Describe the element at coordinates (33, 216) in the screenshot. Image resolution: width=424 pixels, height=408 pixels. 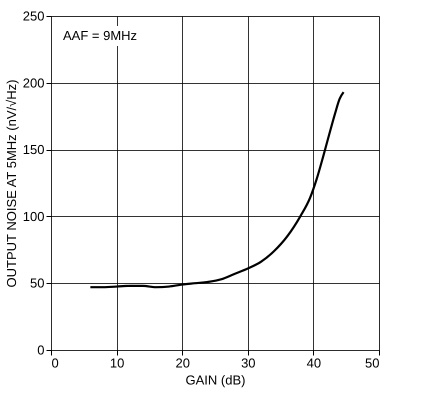
I see `y-tick-label: 100` at that location.